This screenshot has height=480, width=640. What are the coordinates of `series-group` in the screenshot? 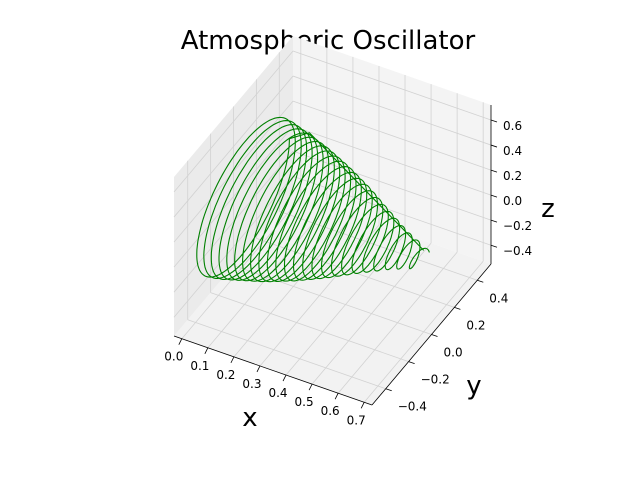 It's located at (313, 199).